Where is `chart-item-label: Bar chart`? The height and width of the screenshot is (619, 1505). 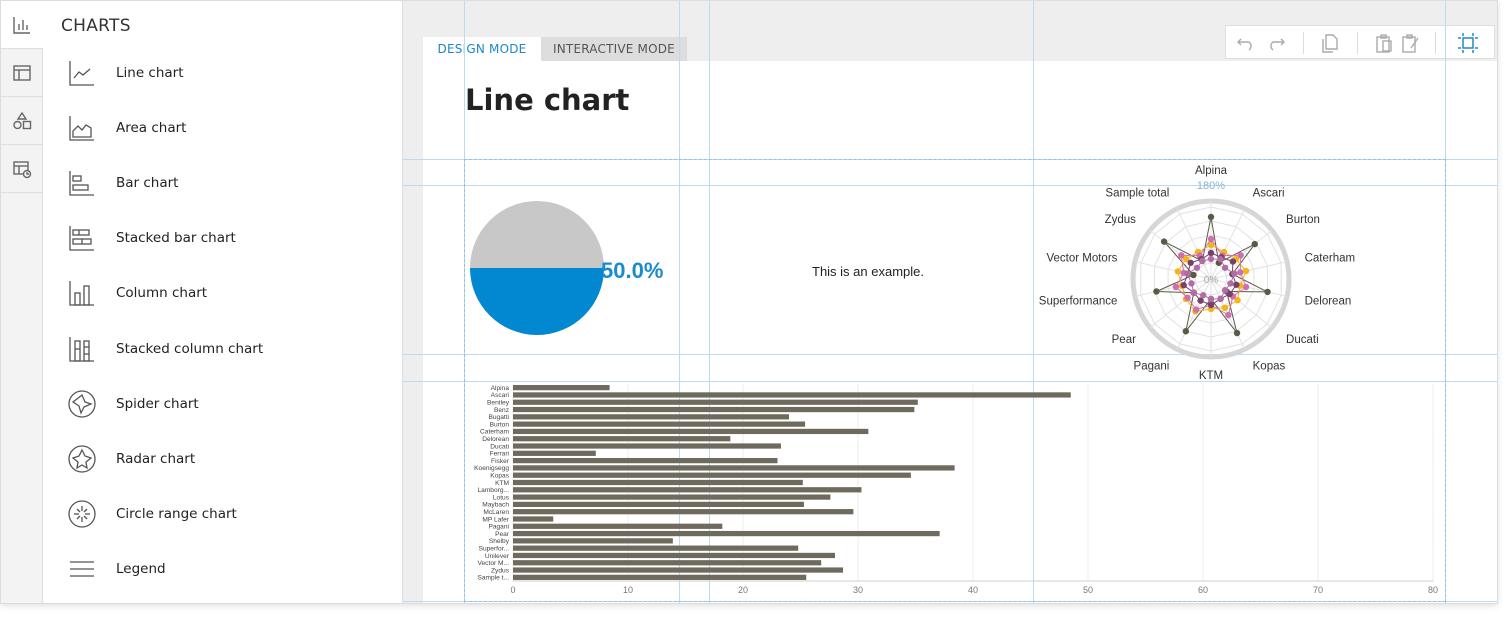
chart-item-label: Bar chart is located at coordinates (147, 183).